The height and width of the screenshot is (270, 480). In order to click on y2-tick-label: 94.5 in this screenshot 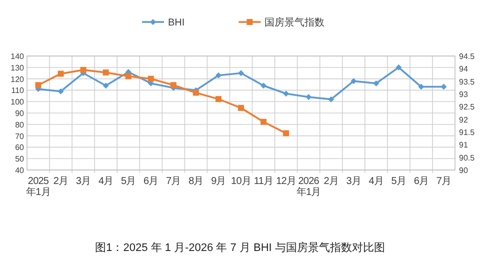, I will do `click(467, 56)`.